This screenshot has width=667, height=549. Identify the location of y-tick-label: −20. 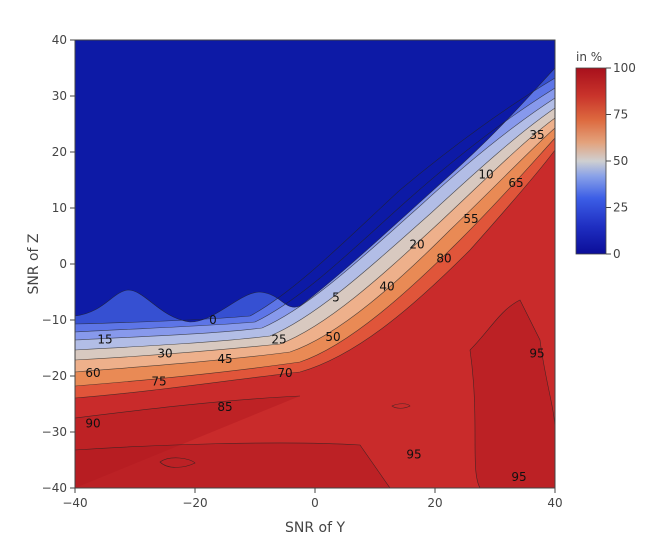
(54, 376).